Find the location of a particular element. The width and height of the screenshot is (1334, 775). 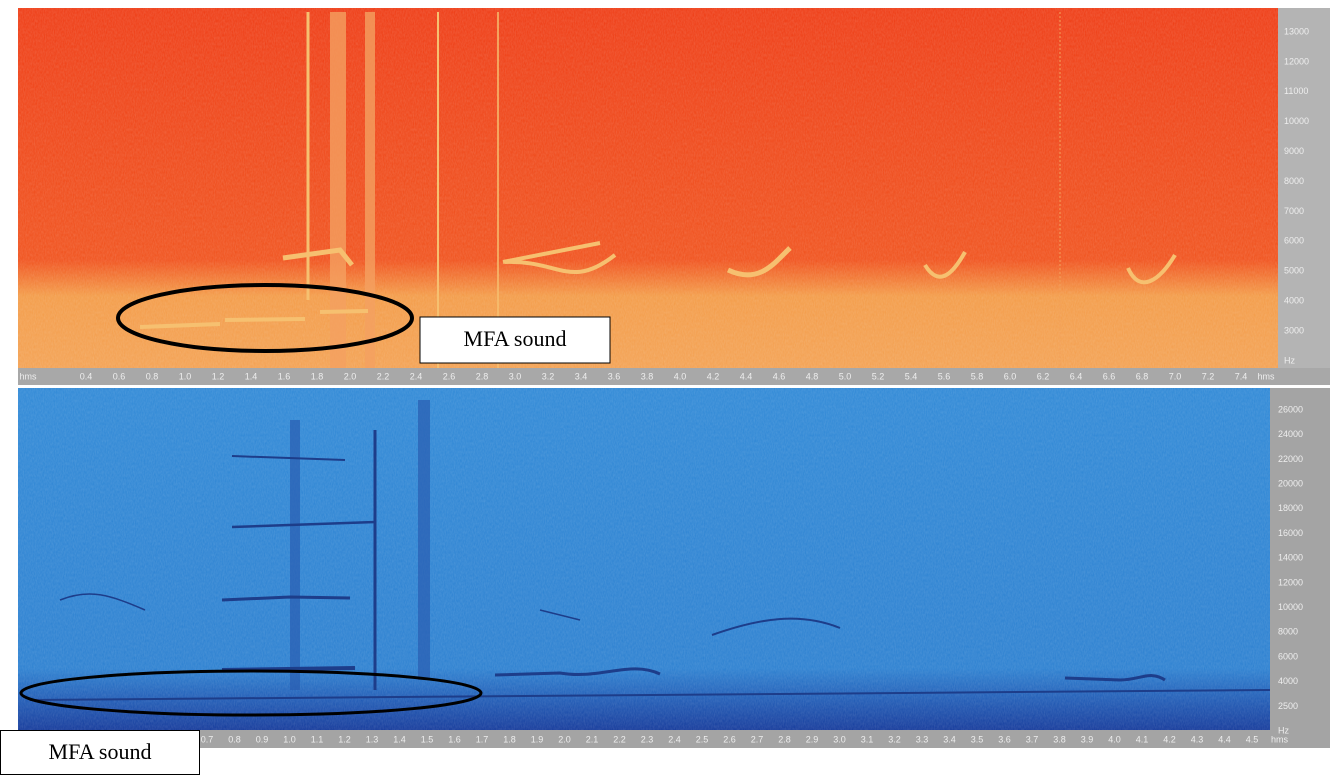

y-tick-label: 26000 is located at coordinates (1290, 409).